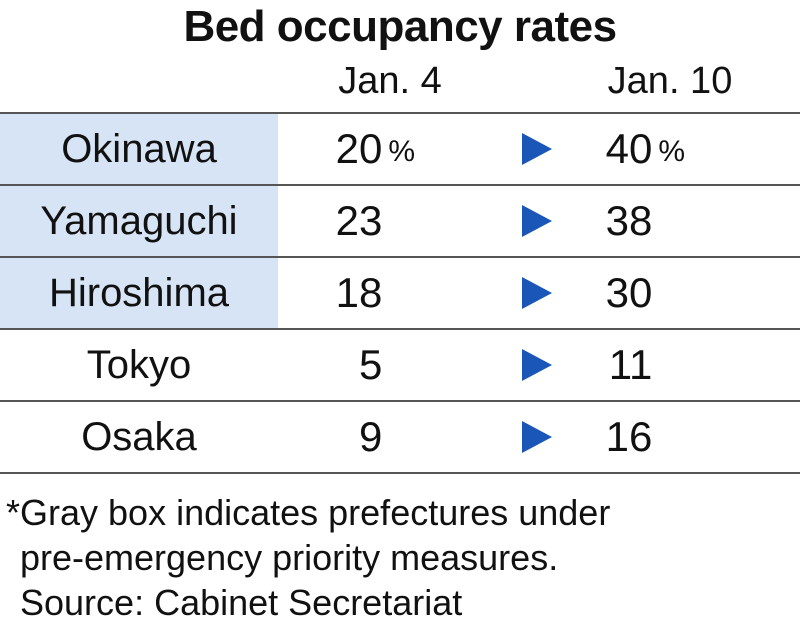  Describe the element at coordinates (241, 602) in the screenshot. I see `footnote-source: Source: Cabinet Secretariat` at that location.